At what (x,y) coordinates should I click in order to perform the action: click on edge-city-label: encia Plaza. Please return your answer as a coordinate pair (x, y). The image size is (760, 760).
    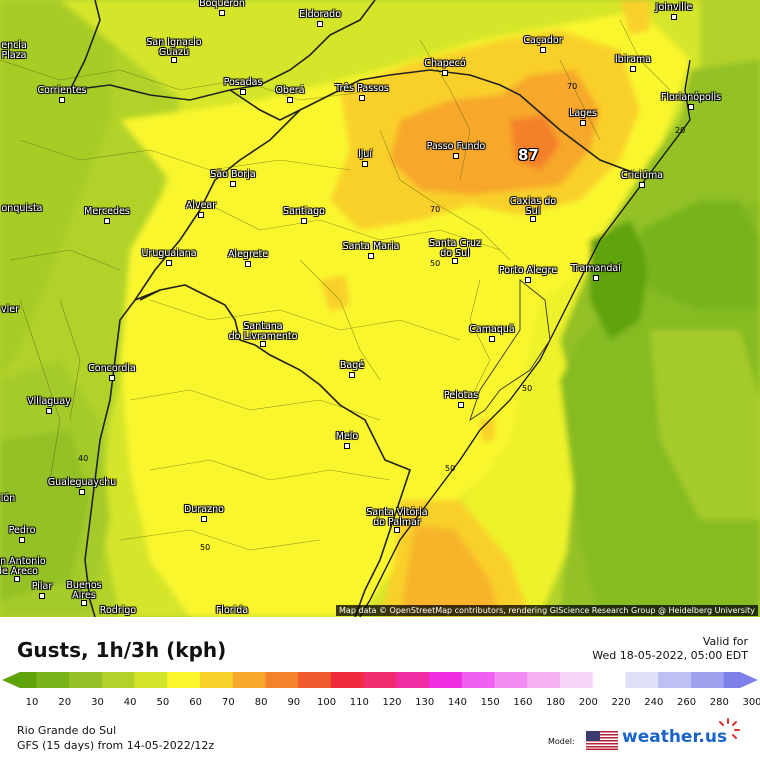
    Looking at the image, I should click on (14, 50).